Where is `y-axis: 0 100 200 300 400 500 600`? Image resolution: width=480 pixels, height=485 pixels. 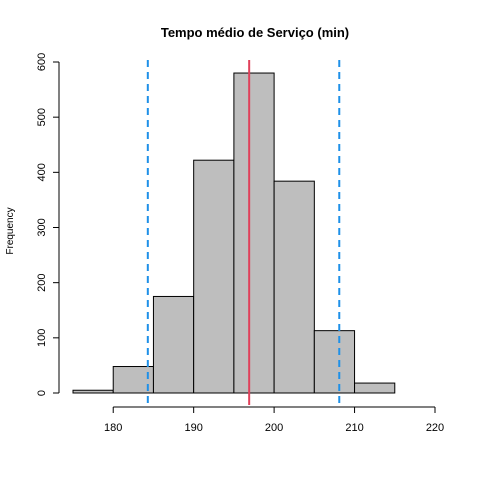 y-axis: 0 100 200 300 400 500 600 is located at coordinates (48, 224).